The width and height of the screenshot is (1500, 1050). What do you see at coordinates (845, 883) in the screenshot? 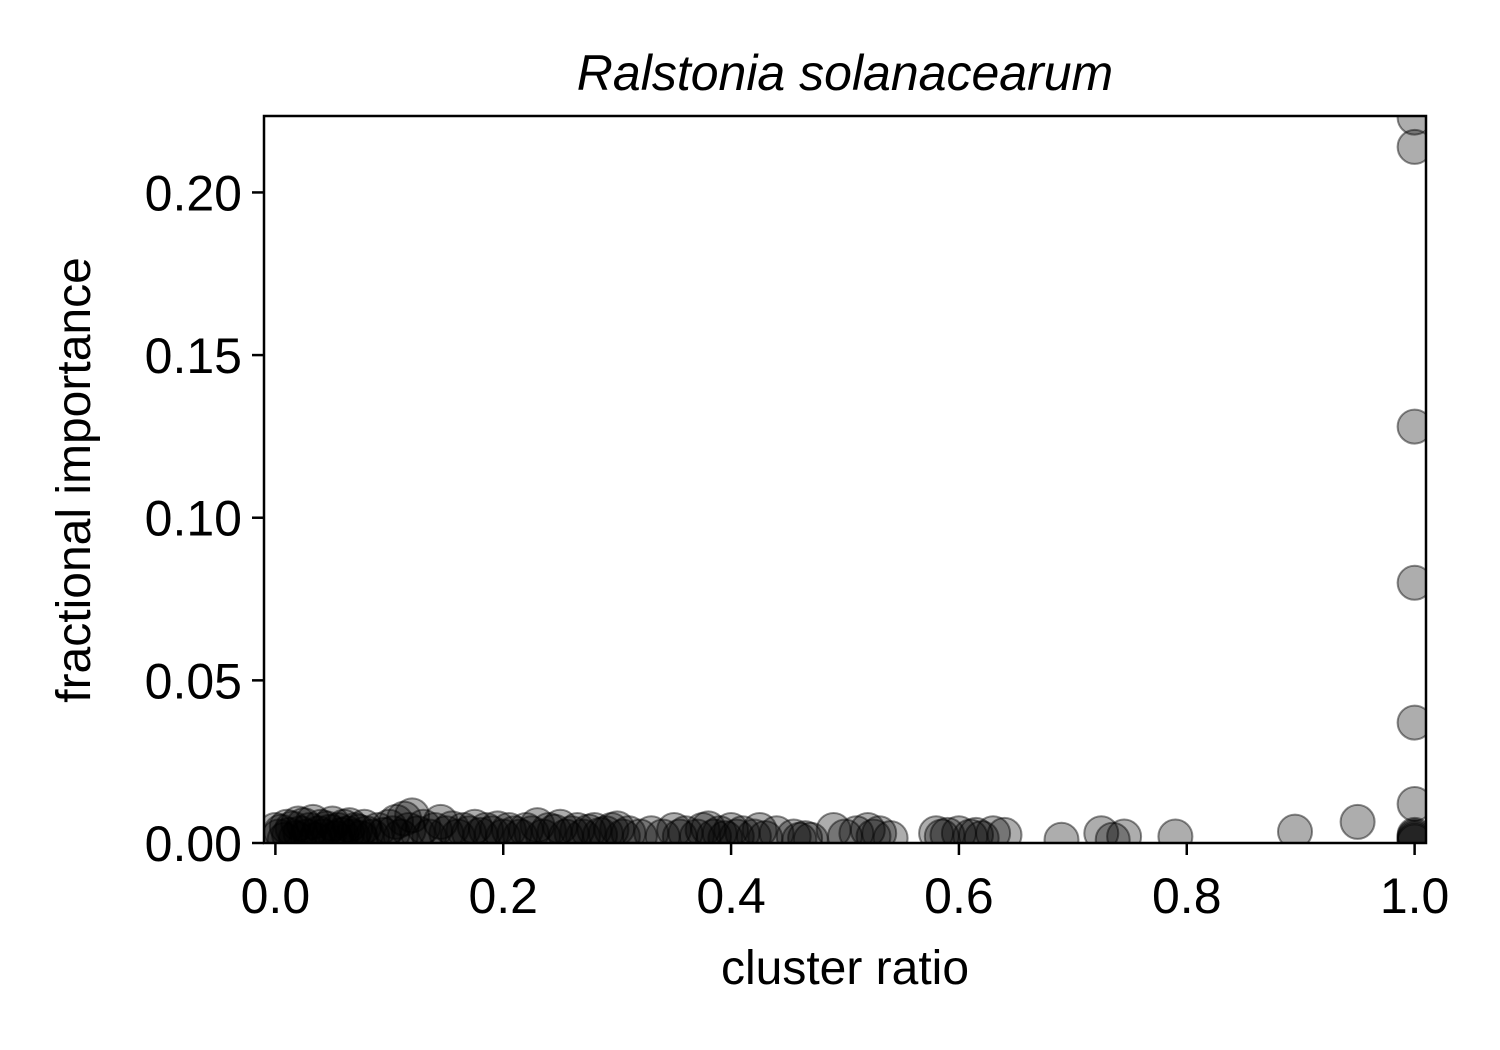
I see `x-axis-ticks: 0.0 0.2 0.4 0.6 0.8 1.0` at bounding box center [845, 883].